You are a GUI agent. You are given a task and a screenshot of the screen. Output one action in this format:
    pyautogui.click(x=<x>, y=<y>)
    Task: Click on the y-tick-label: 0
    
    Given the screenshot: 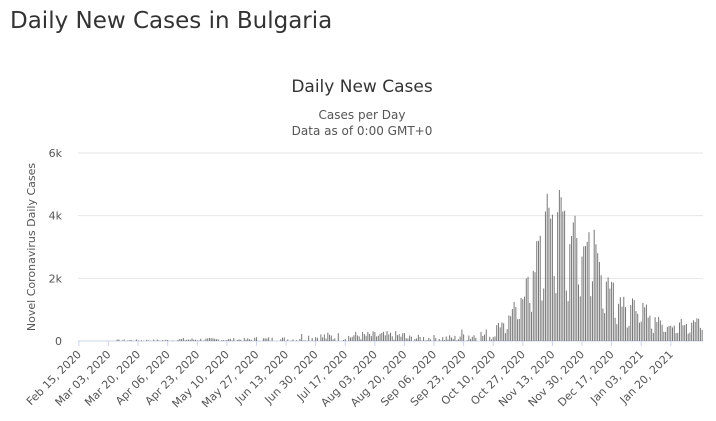 What is the action you would take?
    pyautogui.click(x=58, y=341)
    